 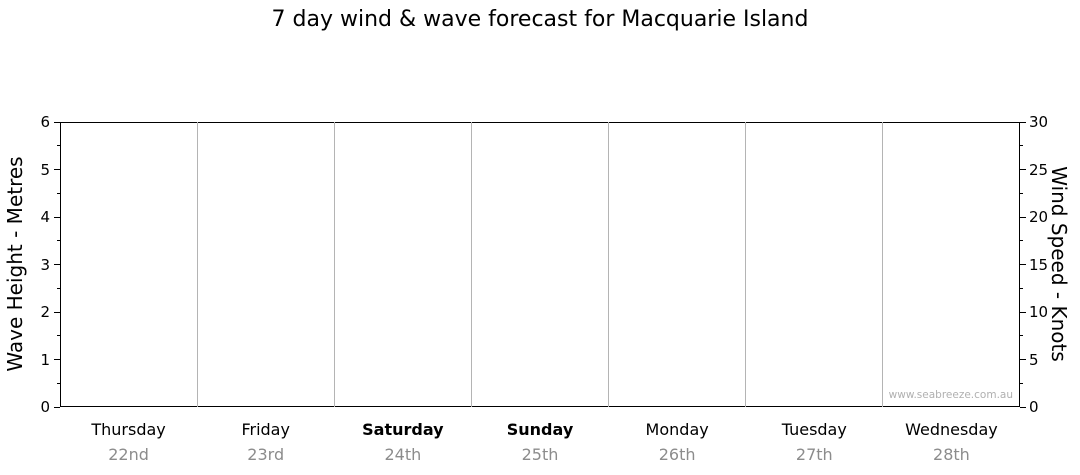 I want to click on y-left-tick-label: 6, so click(x=45, y=122).